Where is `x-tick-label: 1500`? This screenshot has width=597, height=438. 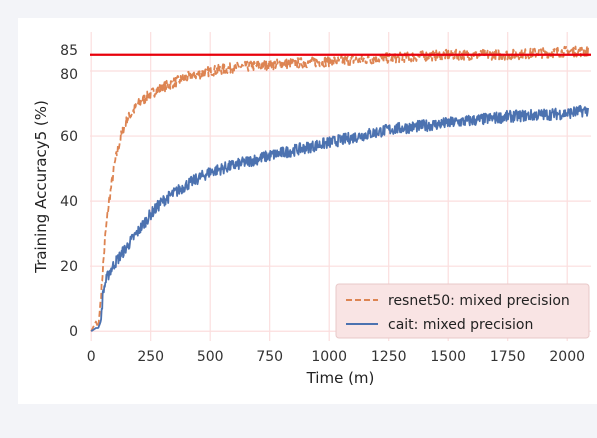 x-tick-label: 1500 is located at coordinates (448, 357).